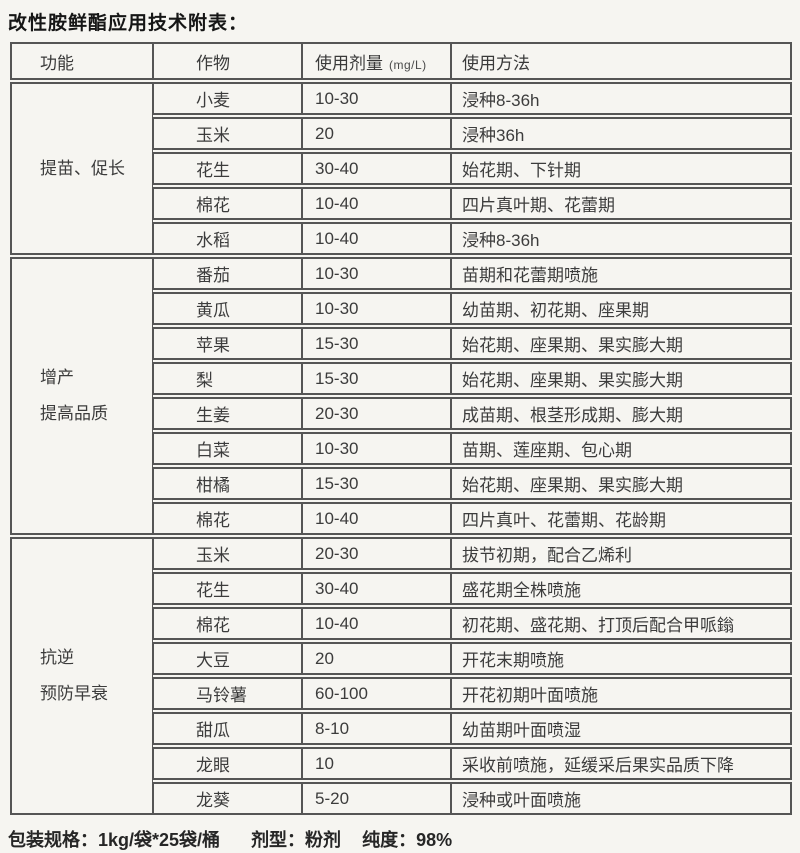 Image resolution: width=800 pixels, height=853 pixels. I want to click on function-cell: 抗逆 预防早衰, so click(81, 676).